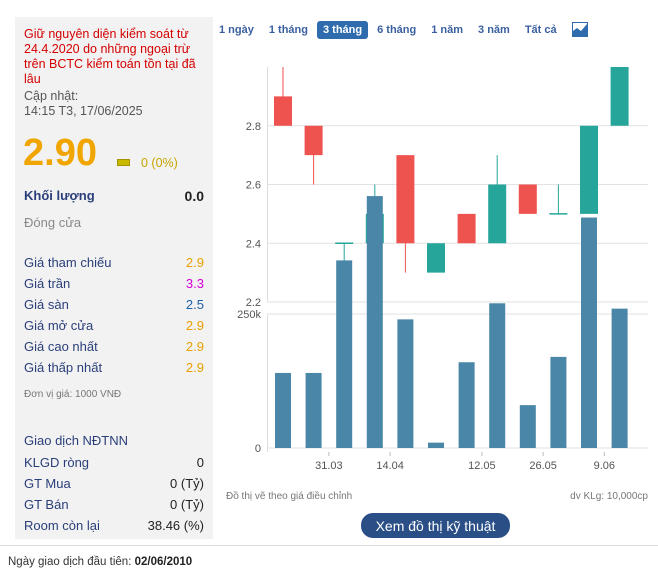  Describe the element at coordinates (57, 462) in the screenshot. I see `foreign-label: KLGD ròng` at that location.